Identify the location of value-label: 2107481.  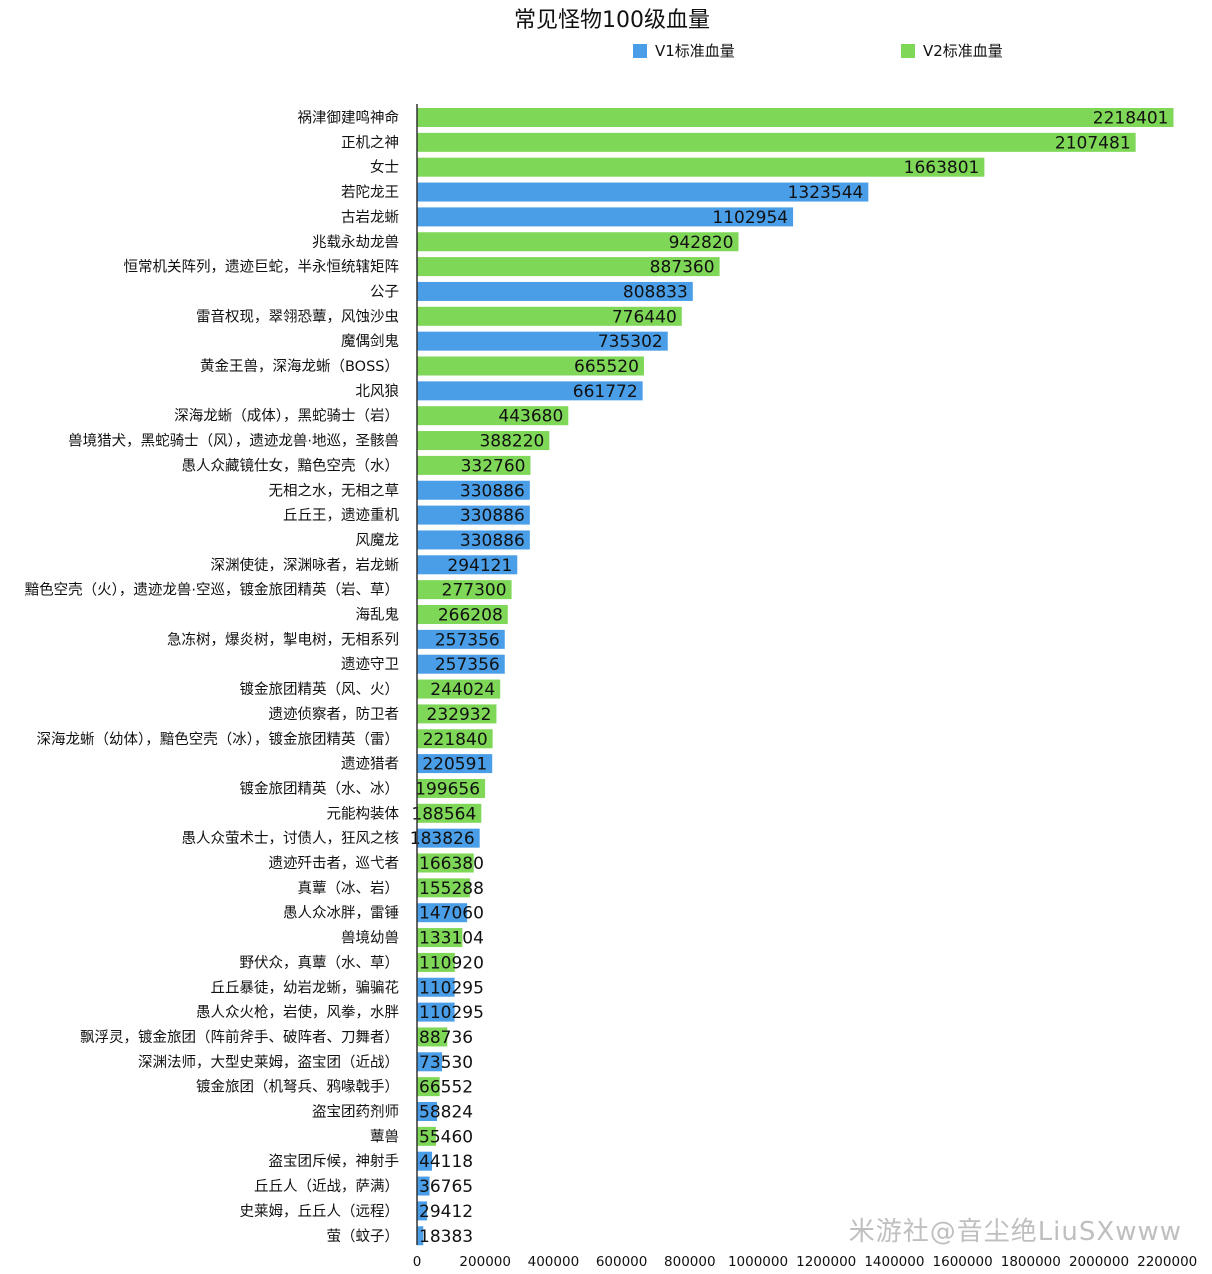
(1093, 143).